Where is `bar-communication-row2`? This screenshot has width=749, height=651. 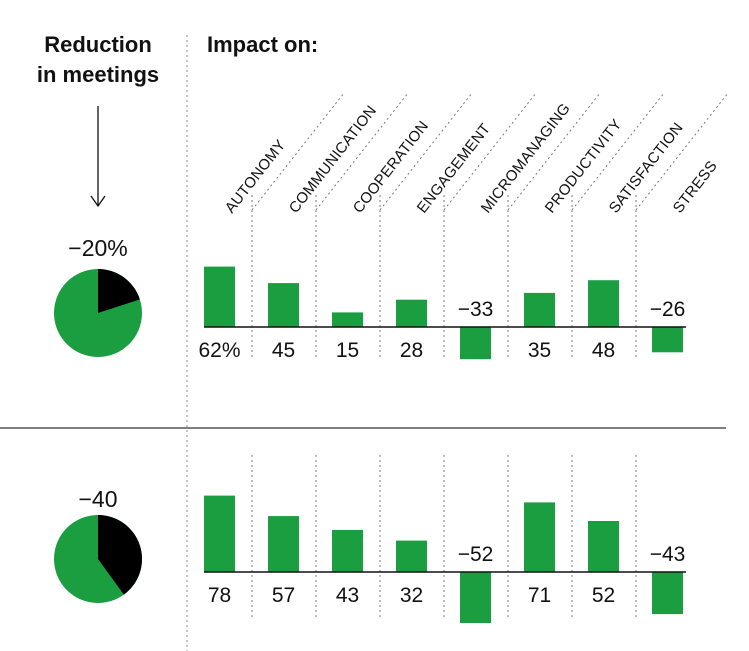 bar-communication-row2 is located at coordinates (283, 544).